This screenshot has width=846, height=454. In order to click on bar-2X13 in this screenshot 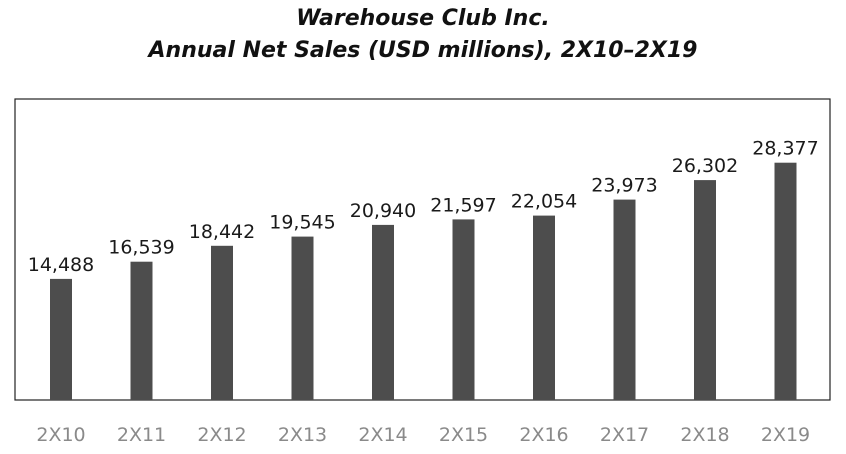, I will do `click(302, 318)`.